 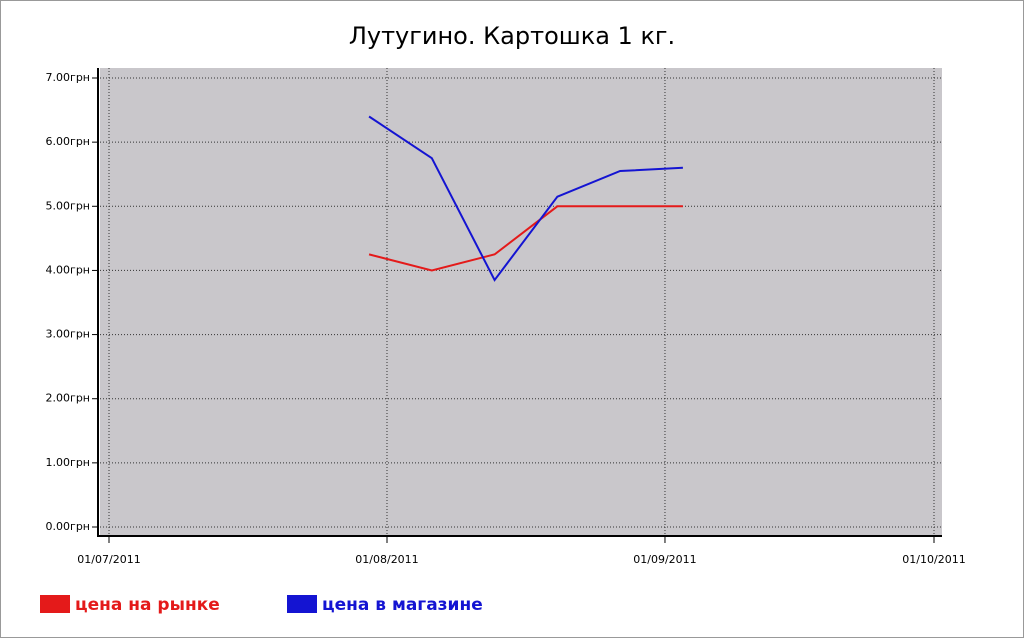 I want to click on y-tick-label: 6.00грн, so click(x=68, y=141).